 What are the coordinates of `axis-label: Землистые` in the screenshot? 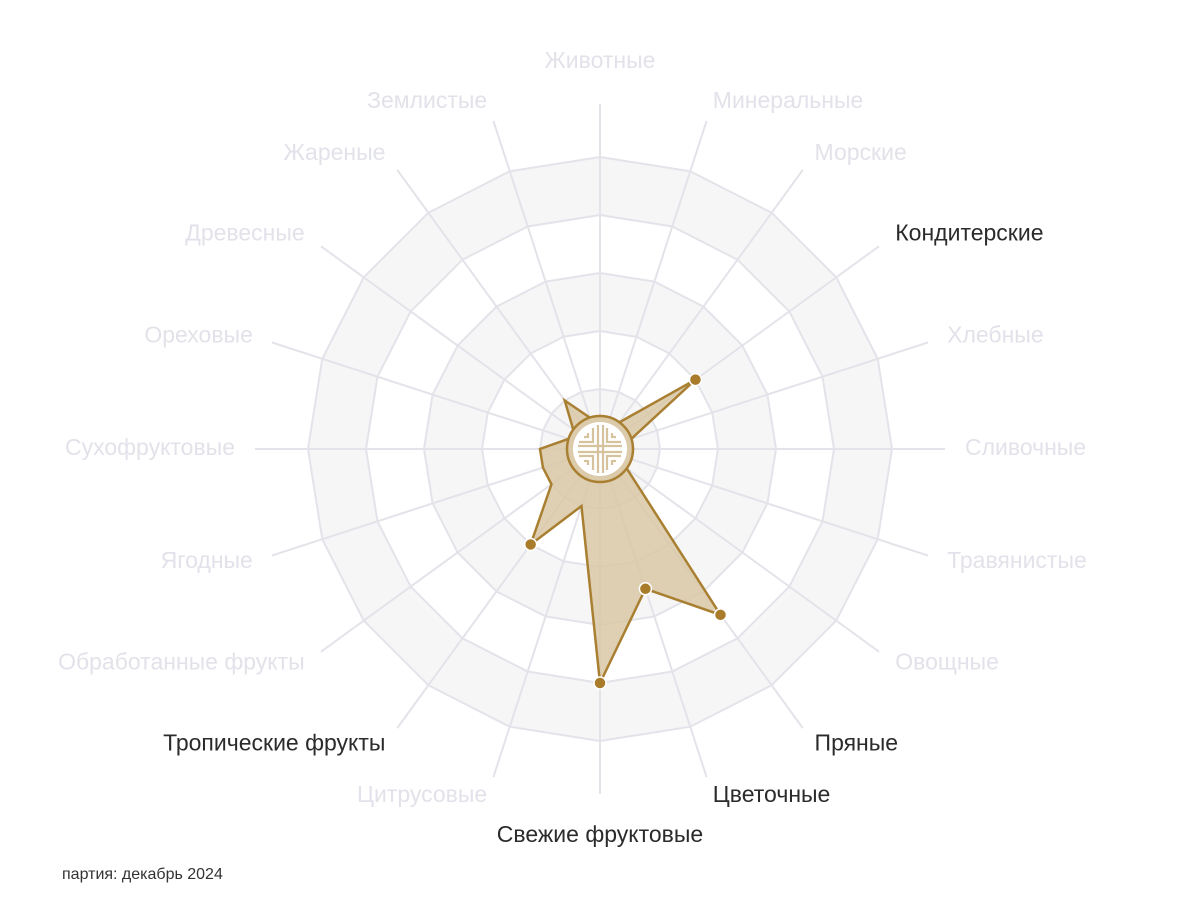 It's located at (427, 100).